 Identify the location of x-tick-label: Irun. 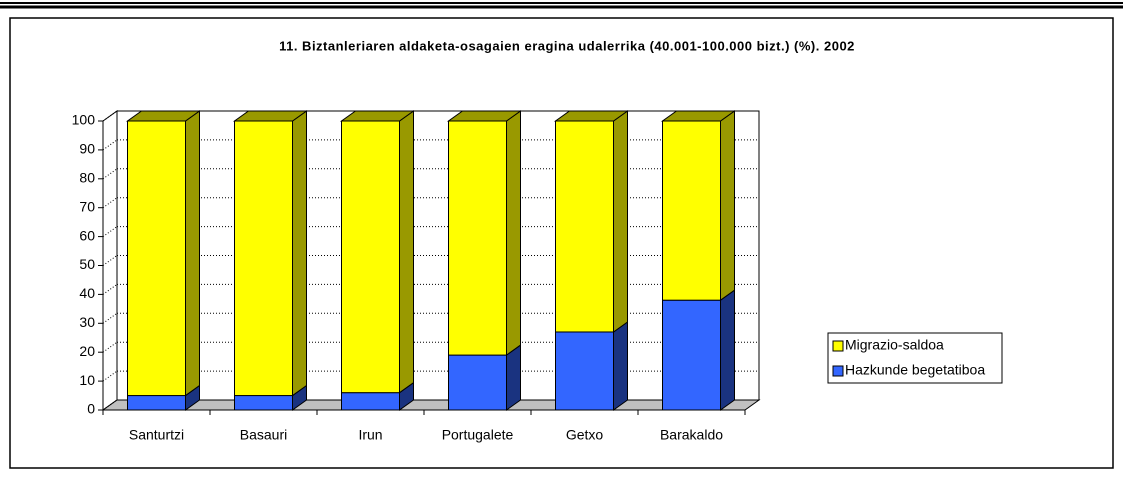
(370, 435).